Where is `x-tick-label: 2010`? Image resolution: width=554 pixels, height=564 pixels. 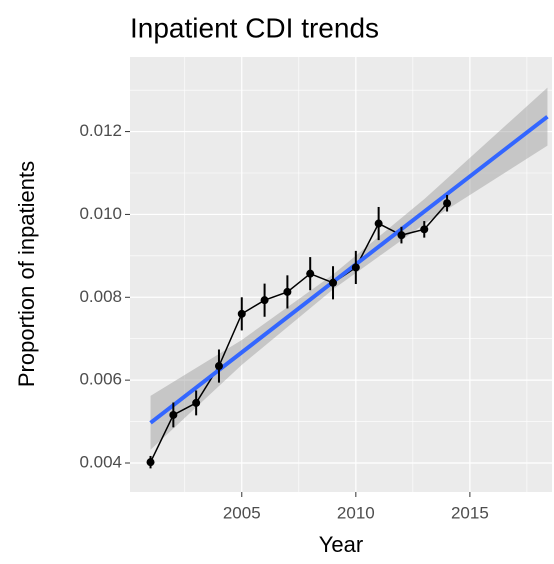
x-tick-label: 2010 is located at coordinates (356, 512).